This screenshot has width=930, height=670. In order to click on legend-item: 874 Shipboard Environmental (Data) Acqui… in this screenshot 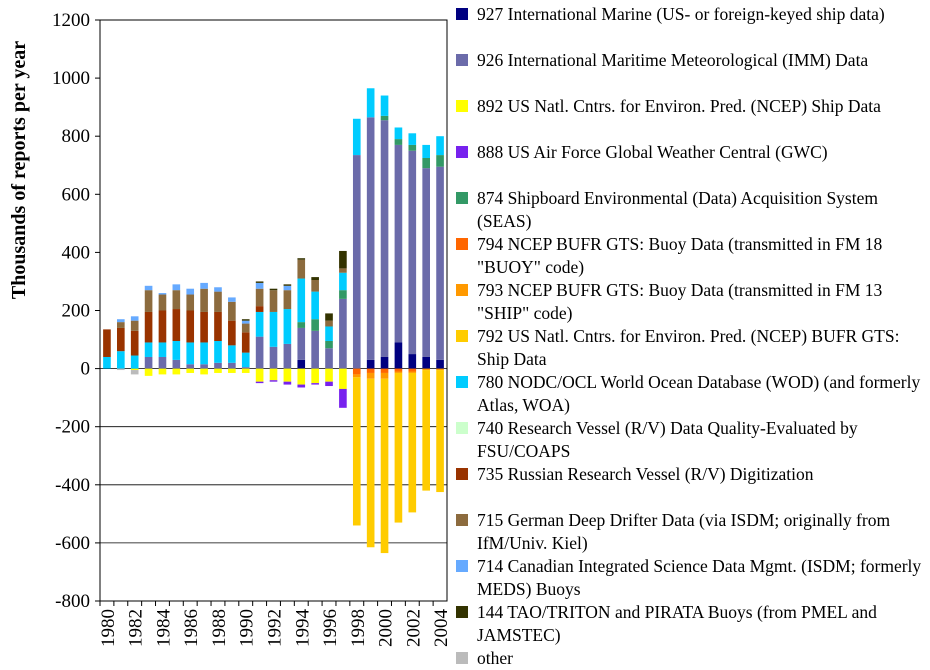, I will do `click(691, 210)`.